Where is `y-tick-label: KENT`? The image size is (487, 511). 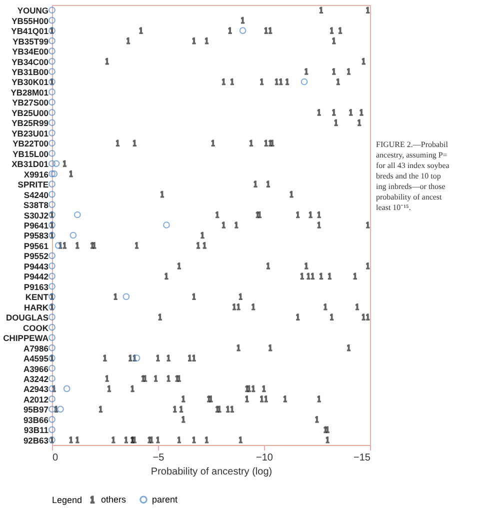
y-tick-label: KENT is located at coordinates (37, 297).